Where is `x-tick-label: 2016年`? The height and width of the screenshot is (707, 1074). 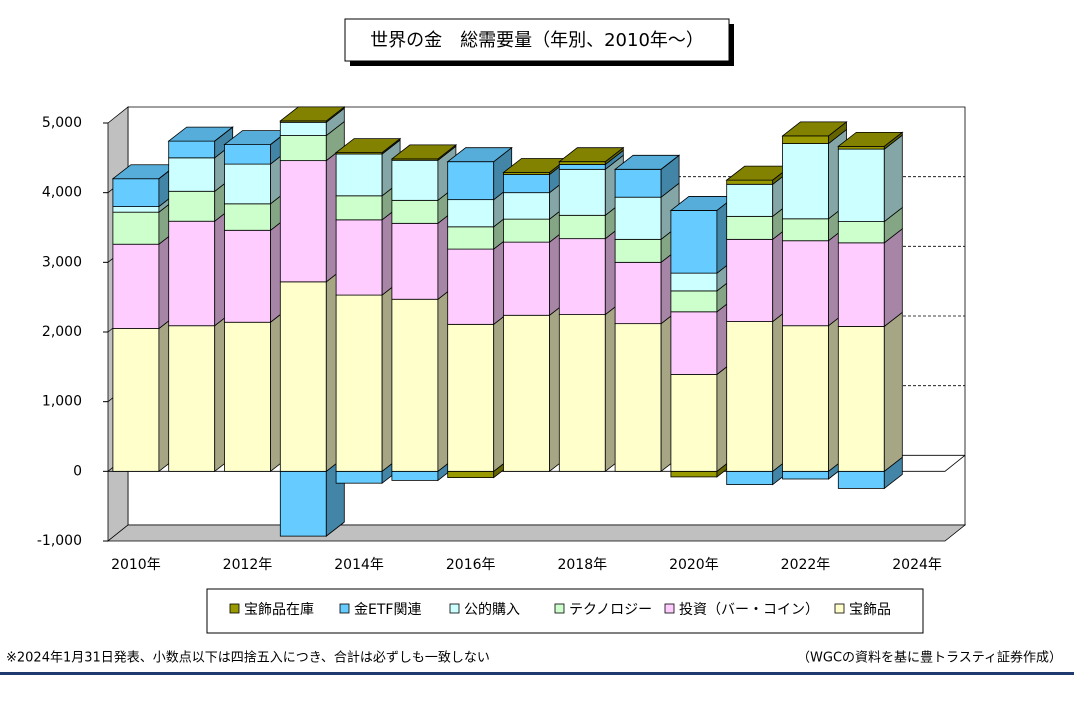
x-tick-label: 2016年 is located at coordinates (471, 565).